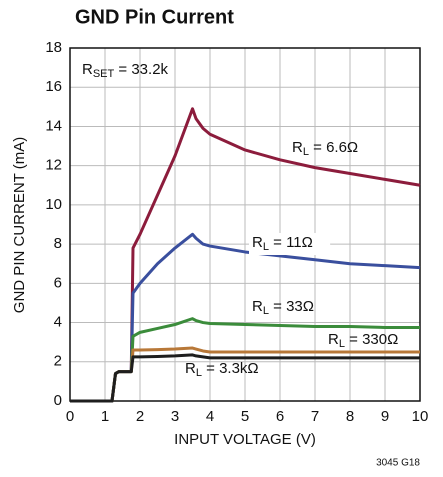 The image size is (443, 477). Describe the element at coordinates (70, 416) in the screenshot. I see `x-tick-label: 0` at that location.